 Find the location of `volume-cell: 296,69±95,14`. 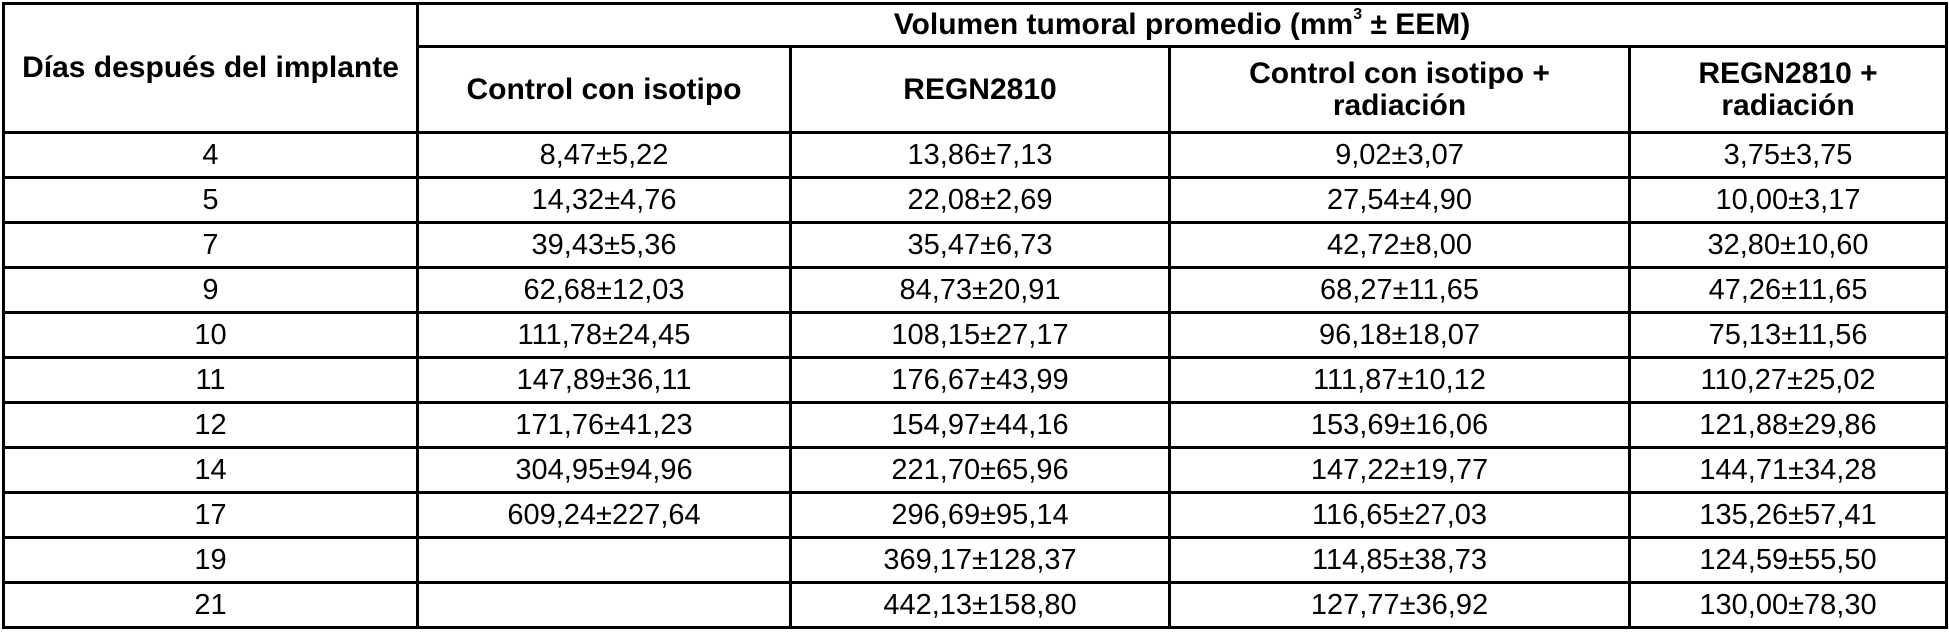

volume-cell: 296,69±95,14 is located at coordinates (980, 515).